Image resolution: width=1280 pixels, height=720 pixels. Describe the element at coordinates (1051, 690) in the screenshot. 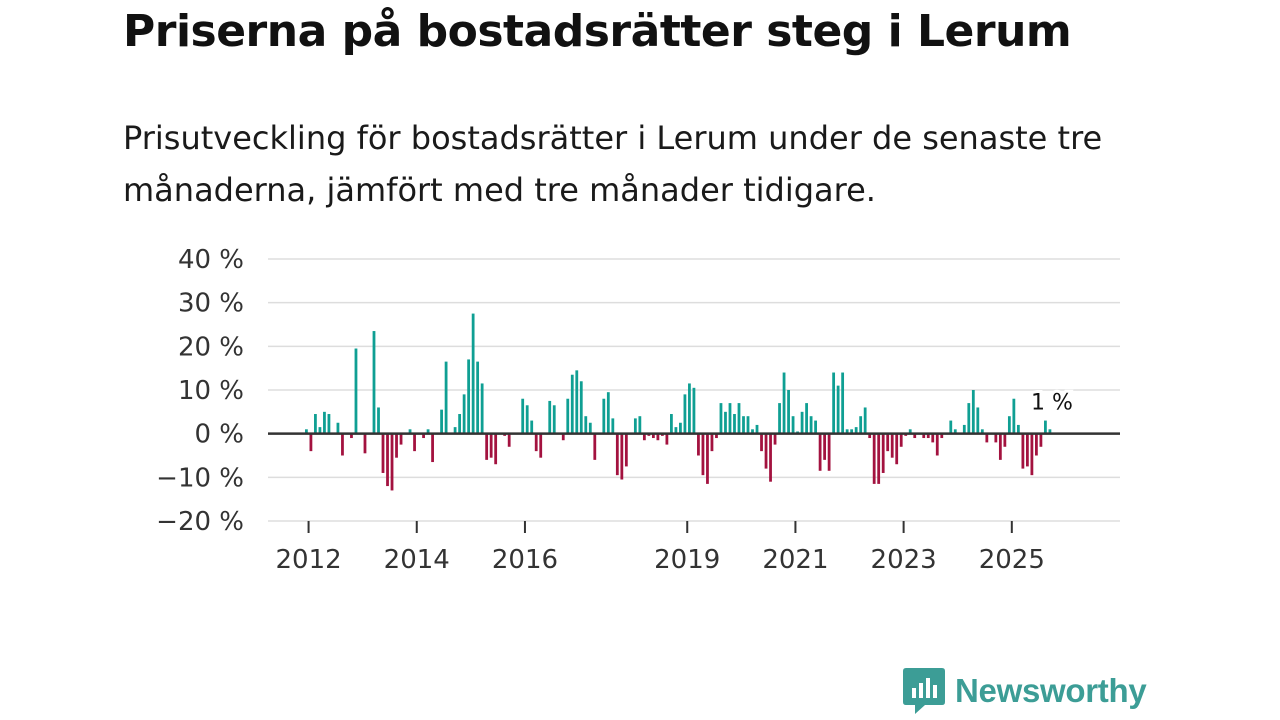

I see `brand-name: Newsworthy` at that location.